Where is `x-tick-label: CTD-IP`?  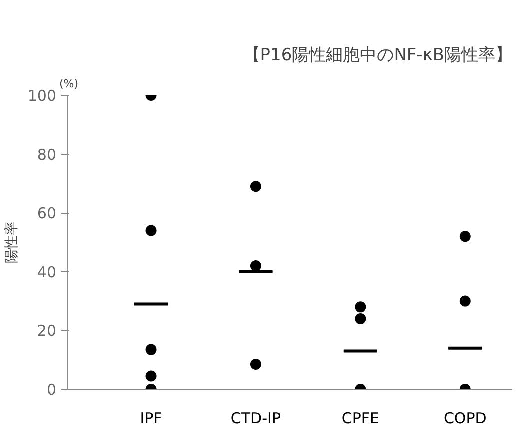 x-tick-label: CTD-IP is located at coordinates (256, 419).